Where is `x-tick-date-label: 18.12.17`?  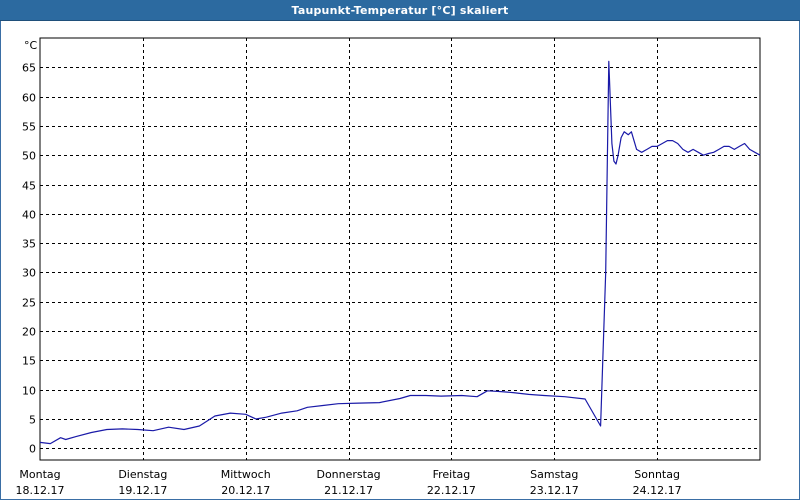
x-tick-date-label: 18.12.17 is located at coordinates (40, 490).